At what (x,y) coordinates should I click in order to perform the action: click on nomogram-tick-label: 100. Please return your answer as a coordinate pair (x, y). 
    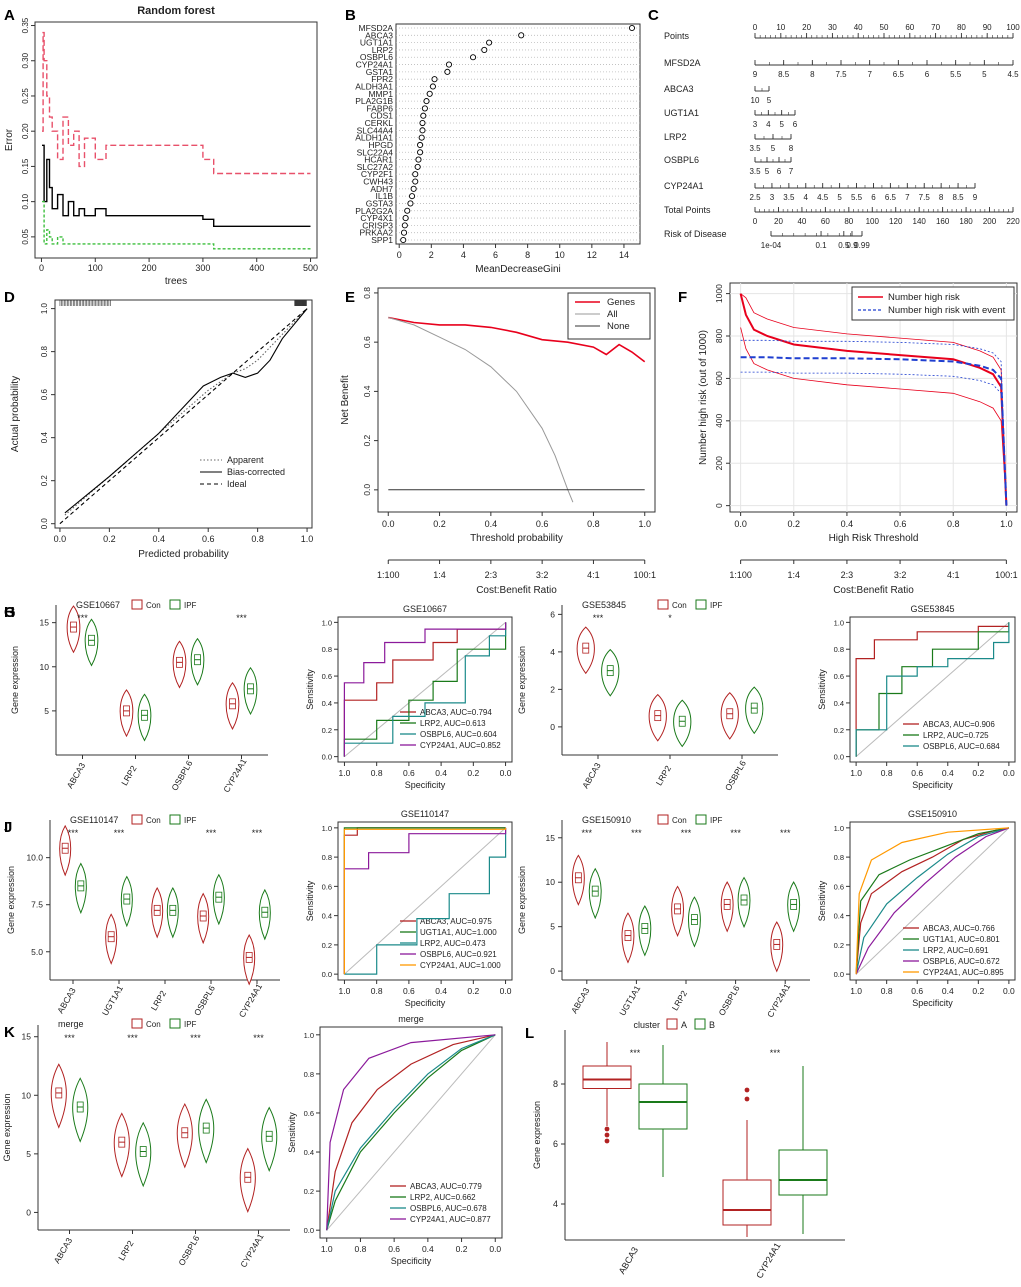
    Looking at the image, I should click on (1013, 27).